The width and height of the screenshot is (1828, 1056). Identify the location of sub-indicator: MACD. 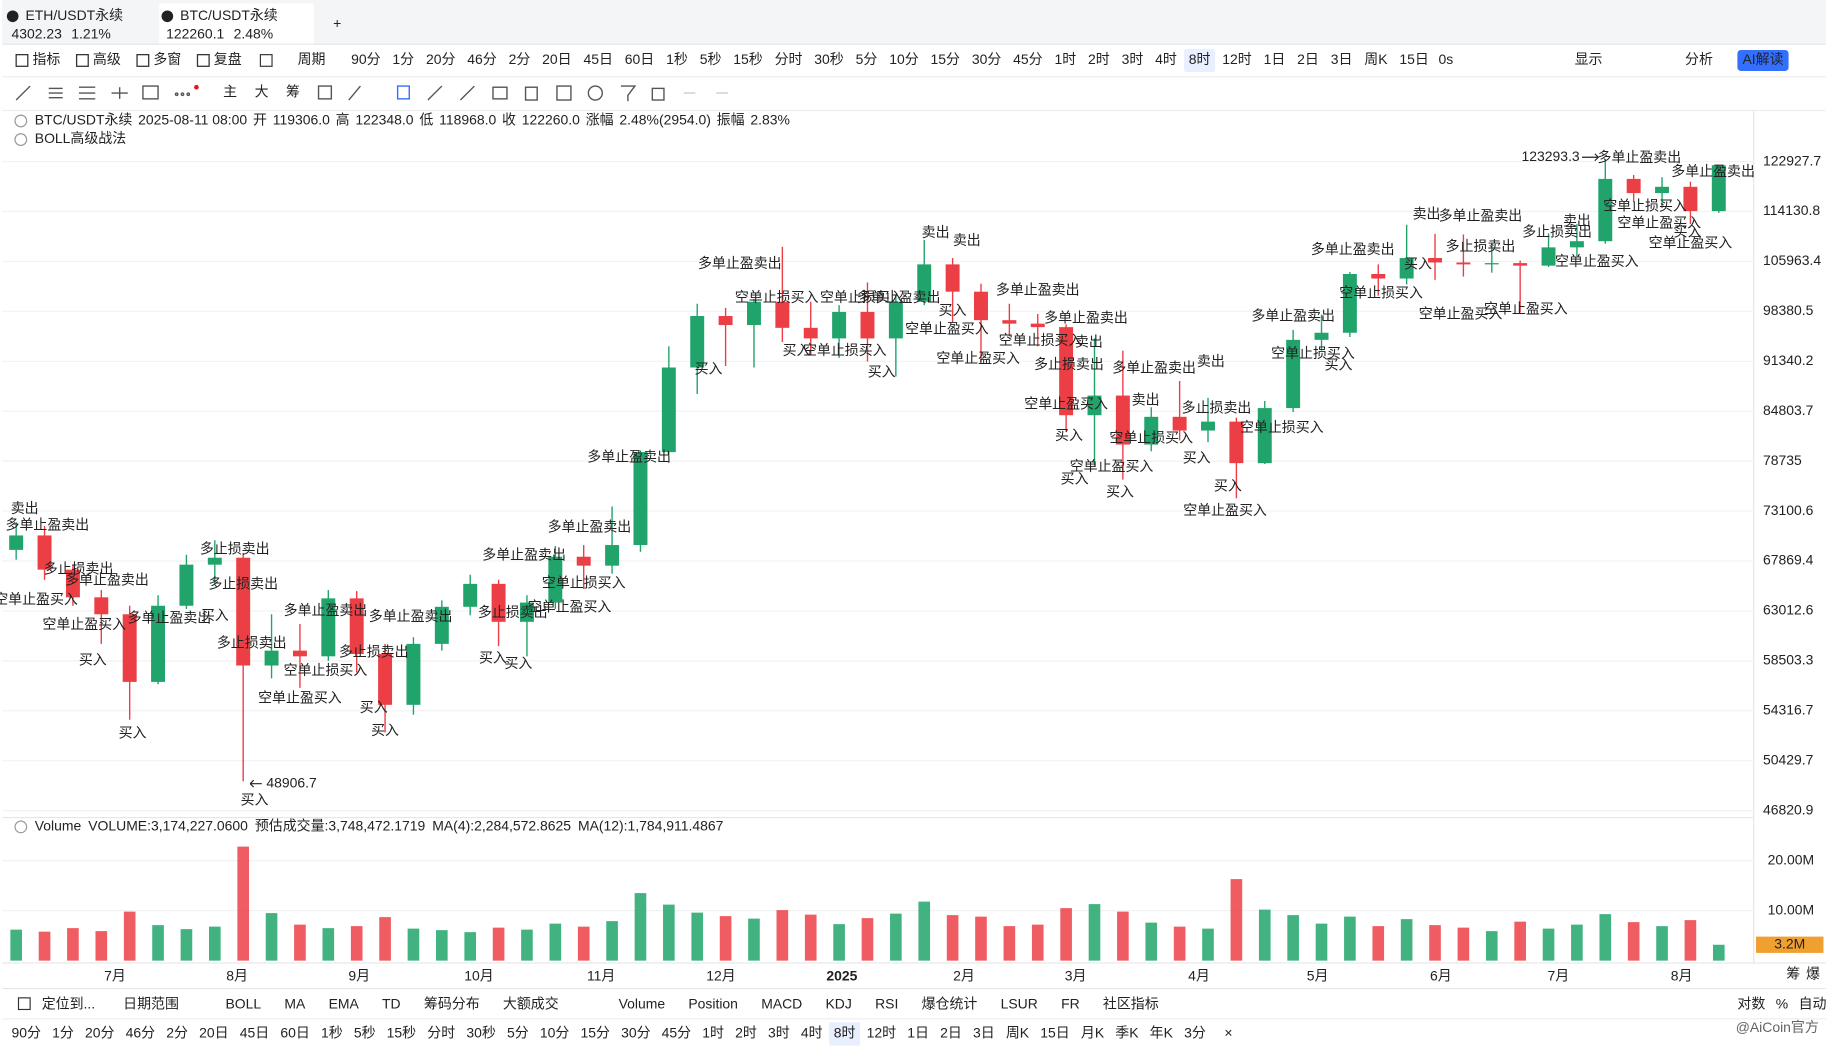
(781, 1004).